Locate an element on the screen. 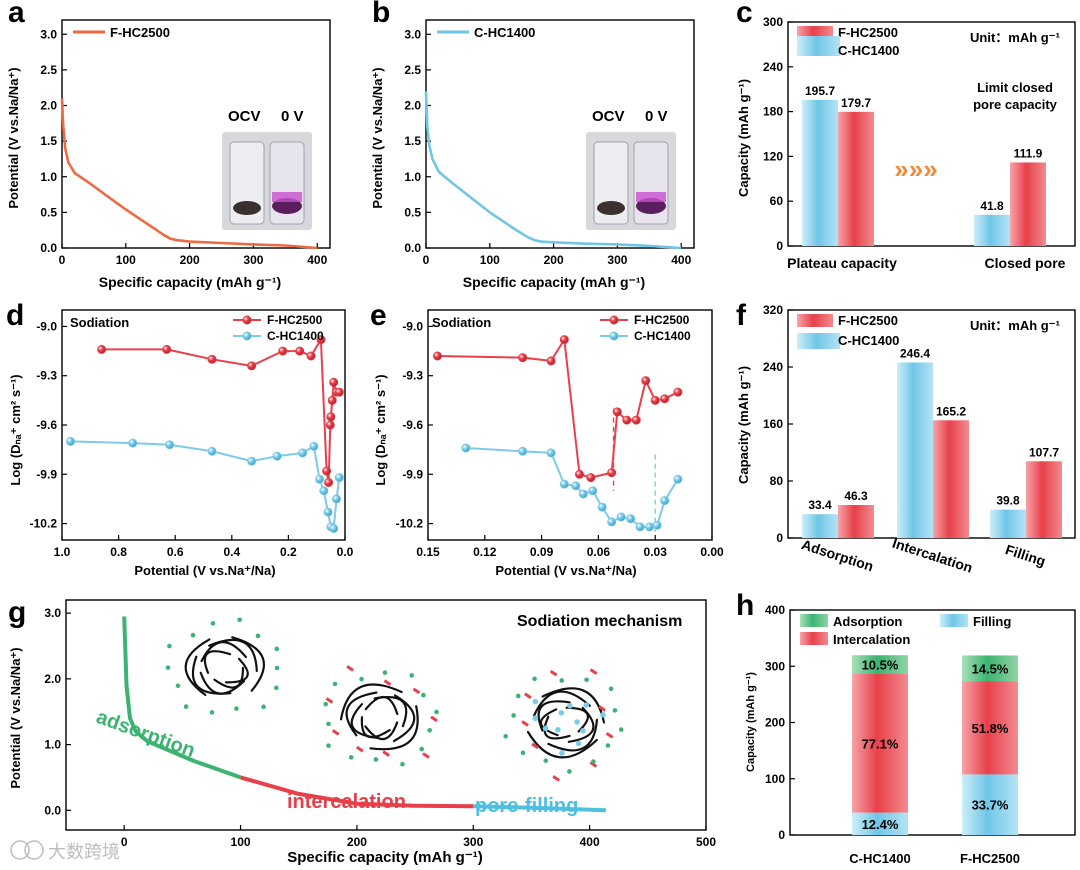 Image resolution: width=1080 pixels, height=870 pixels. y-tick-label: 240 is located at coordinates (773, 367).